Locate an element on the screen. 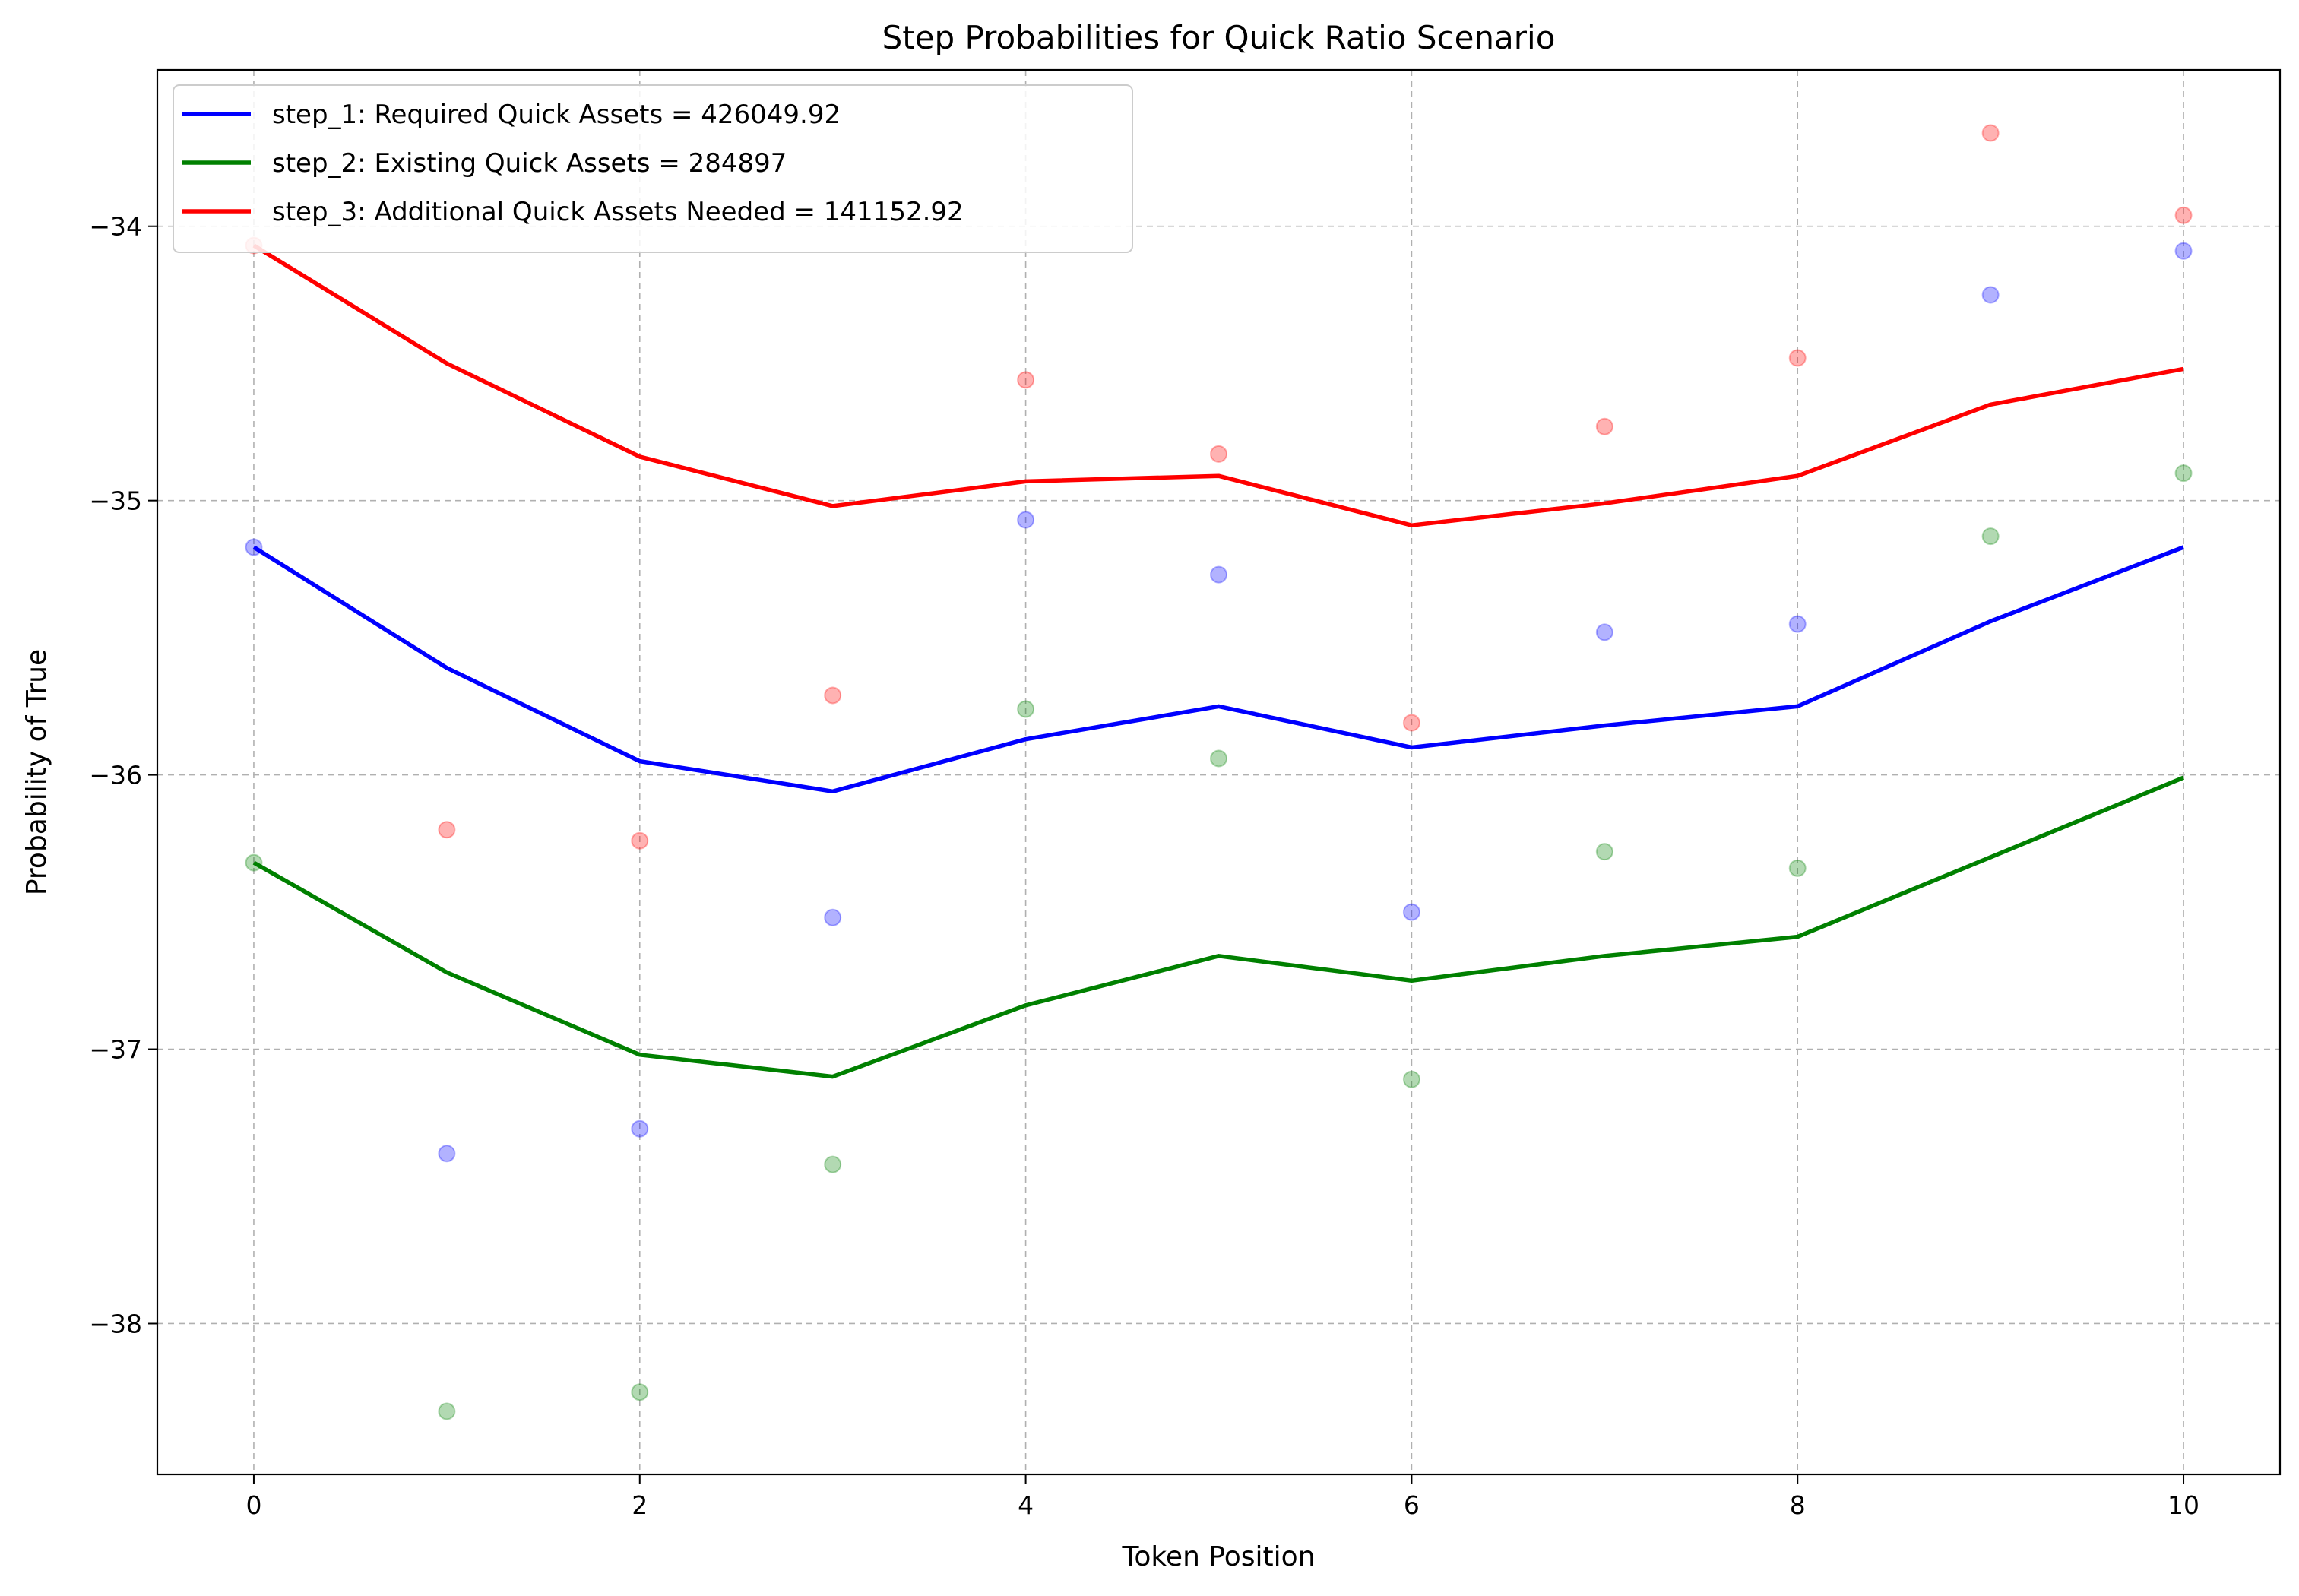 Image resolution: width=2299 pixels, height=1596 pixels. legend-box is located at coordinates (653, 168).